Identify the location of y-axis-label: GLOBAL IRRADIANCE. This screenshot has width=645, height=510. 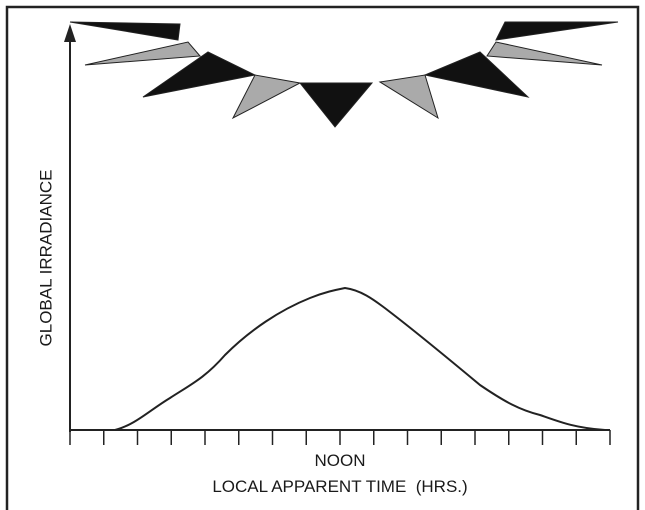
(45, 258).